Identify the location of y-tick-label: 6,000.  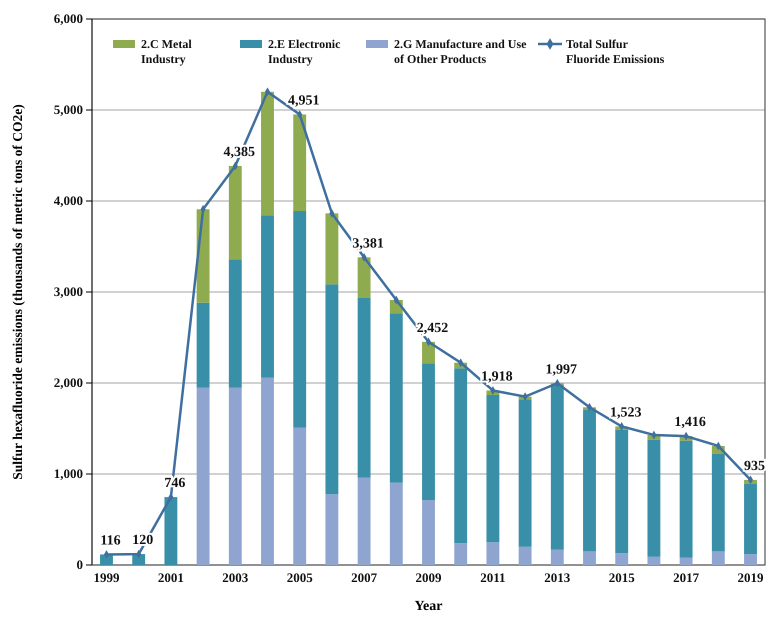
(68, 18).